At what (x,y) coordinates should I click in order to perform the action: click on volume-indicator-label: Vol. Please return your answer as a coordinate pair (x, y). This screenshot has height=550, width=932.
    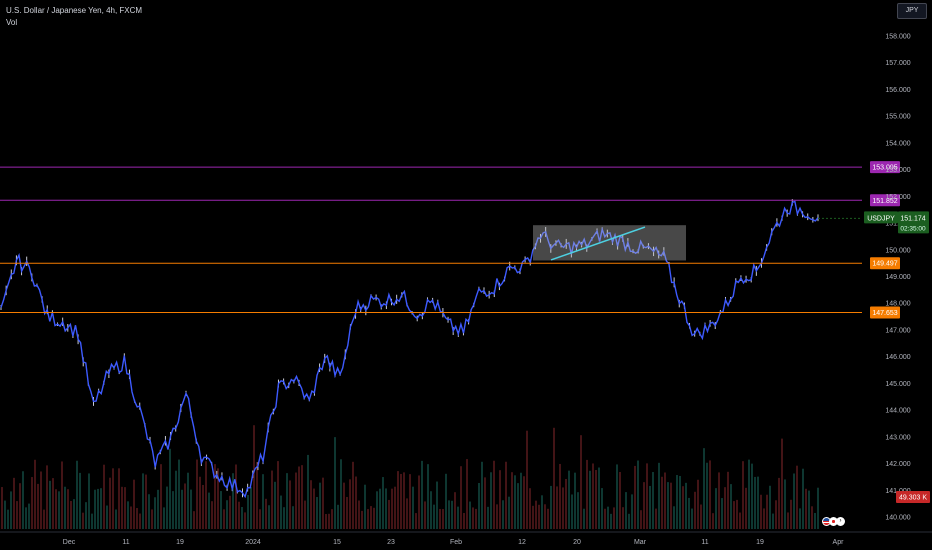
    Looking at the image, I should click on (12, 22).